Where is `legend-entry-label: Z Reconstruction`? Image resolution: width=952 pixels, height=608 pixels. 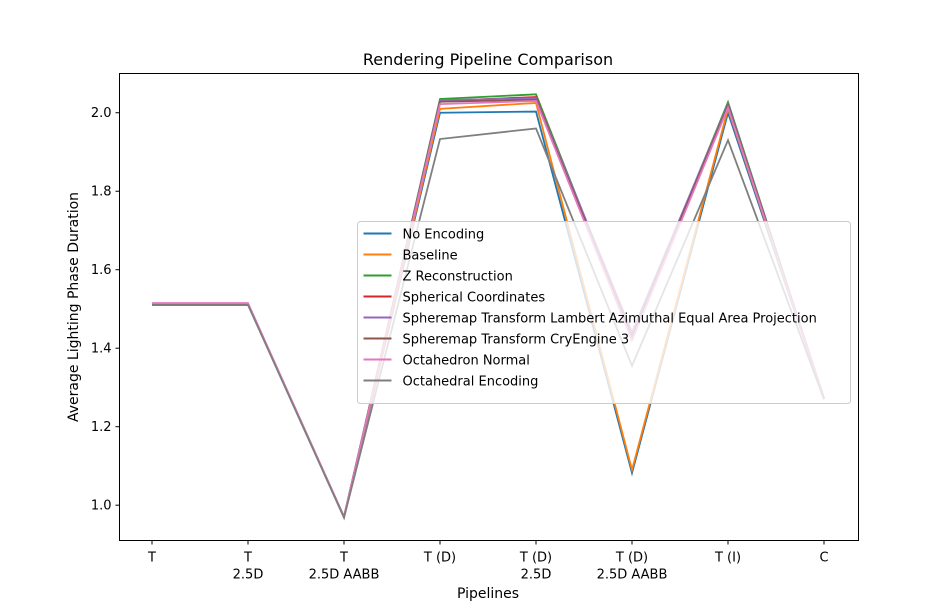 legend-entry-label: Z Reconstruction is located at coordinates (458, 277).